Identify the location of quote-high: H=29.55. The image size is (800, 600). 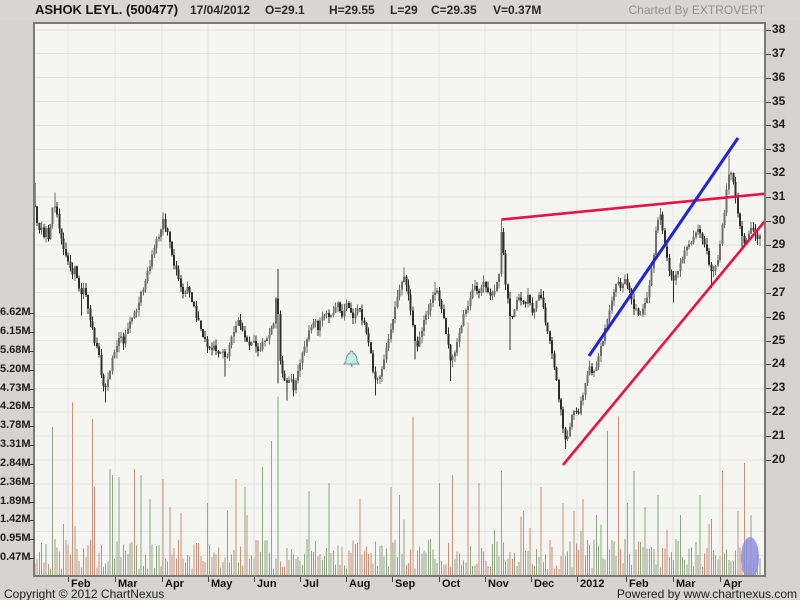
(352, 10).